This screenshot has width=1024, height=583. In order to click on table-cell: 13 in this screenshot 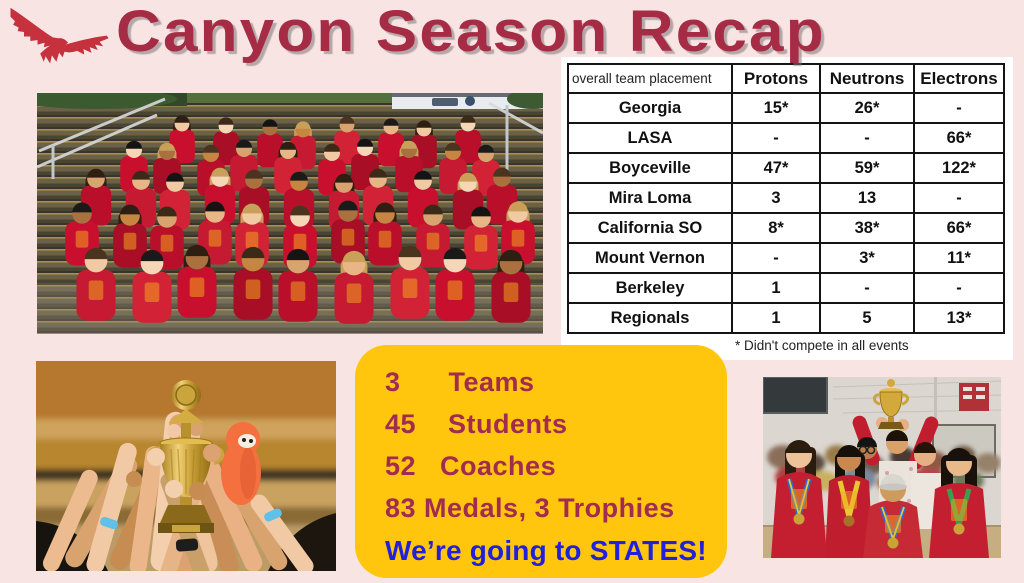, I will do `click(867, 198)`.